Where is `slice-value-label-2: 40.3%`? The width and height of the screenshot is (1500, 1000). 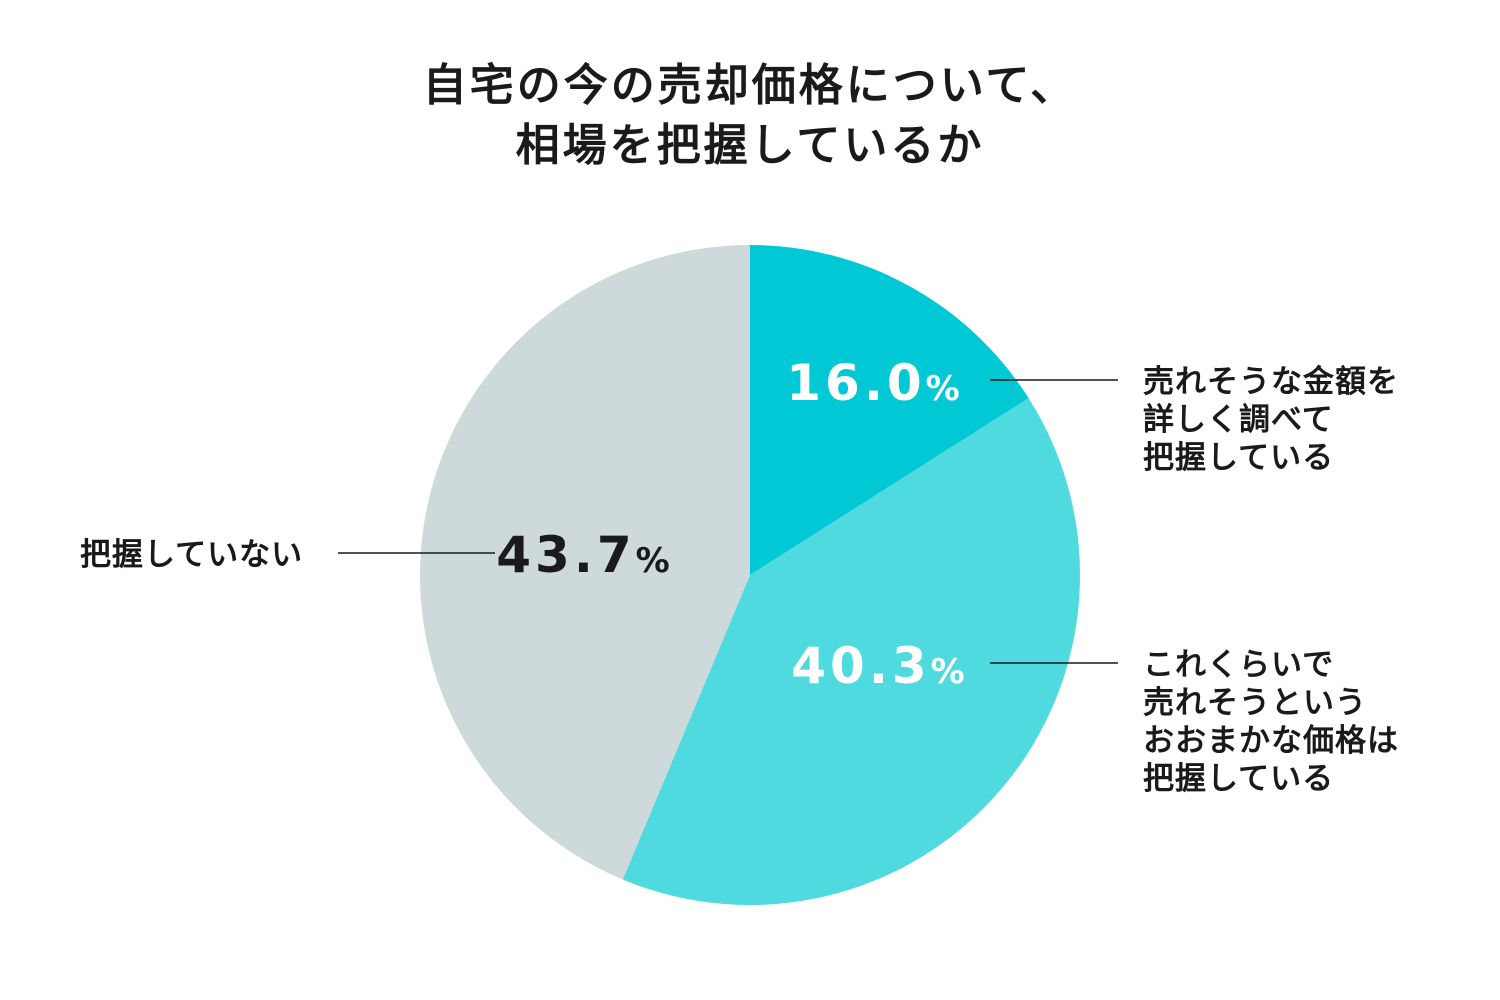 slice-value-label-2: 40.3% is located at coordinates (879, 666).